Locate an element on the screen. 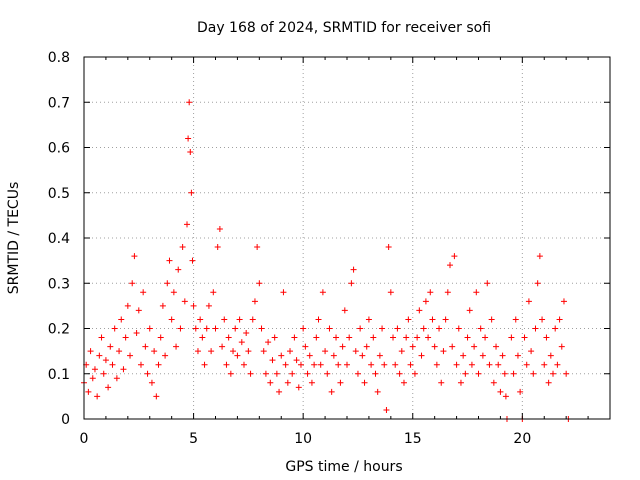 The image size is (640, 480). y-tick-label: 0 is located at coordinates (65, 420).